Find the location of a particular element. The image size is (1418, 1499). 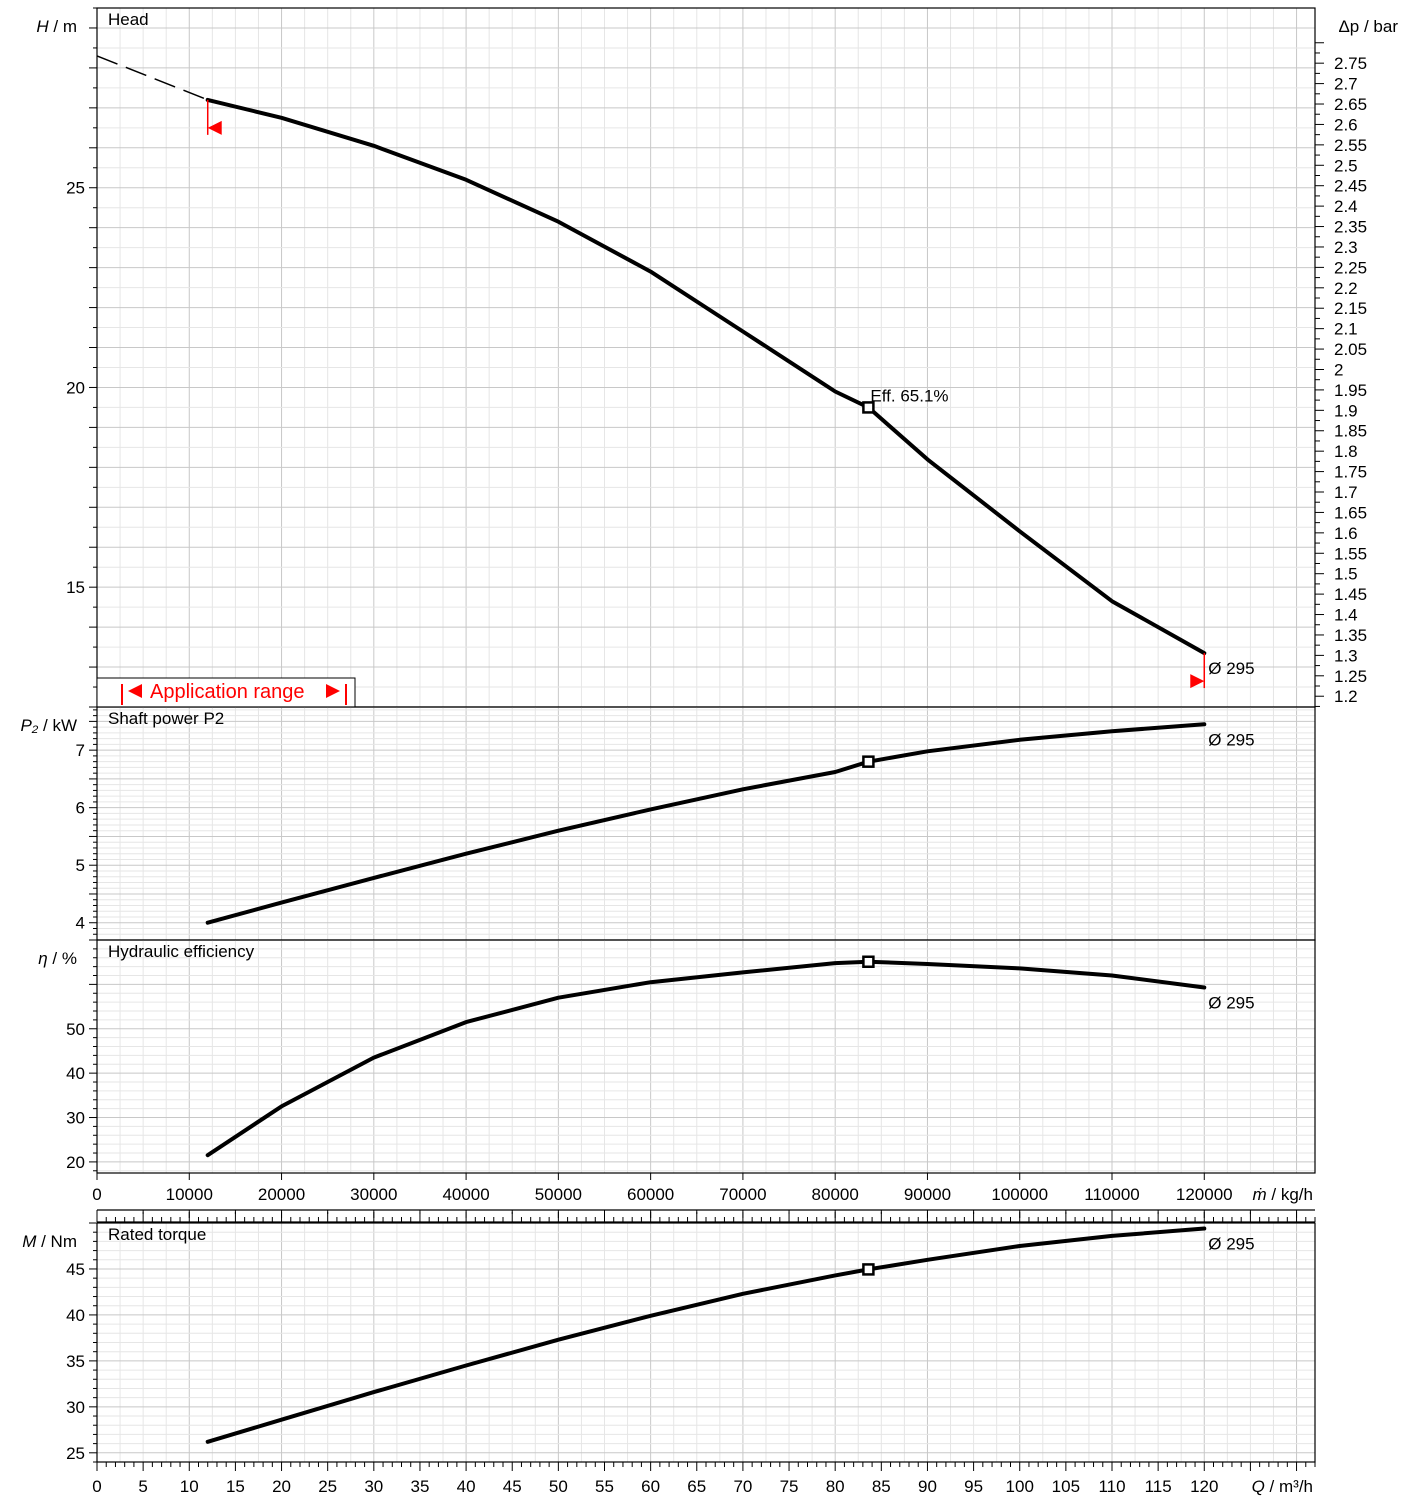

y-axis-label-var: P₂ is located at coordinates (29, 725).